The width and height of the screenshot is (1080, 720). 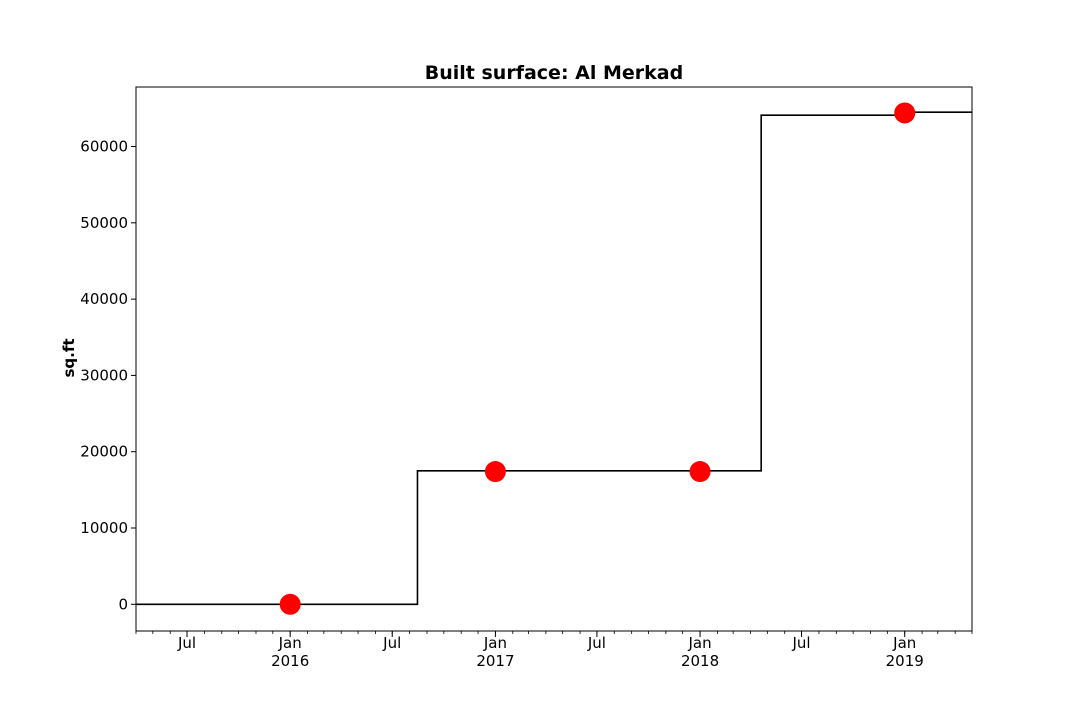 What do you see at coordinates (104, 299) in the screenshot?
I see `y-tick-label: 40000` at bounding box center [104, 299].